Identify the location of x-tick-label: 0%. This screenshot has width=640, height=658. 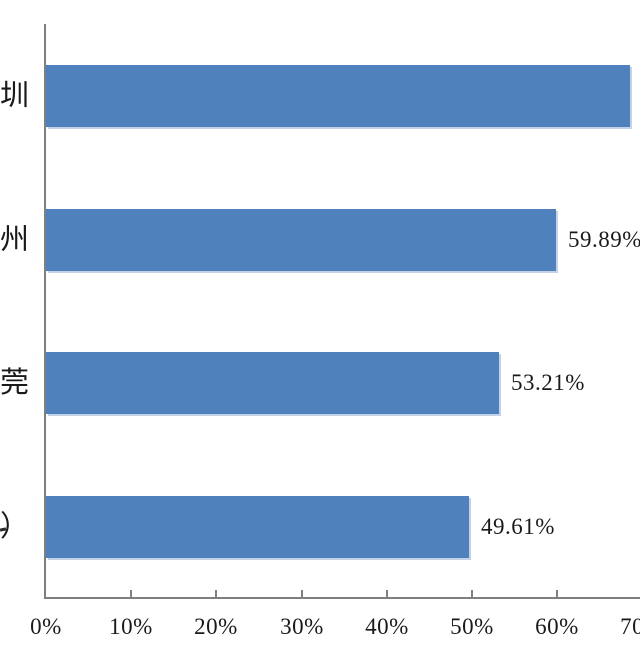
(46, 626).